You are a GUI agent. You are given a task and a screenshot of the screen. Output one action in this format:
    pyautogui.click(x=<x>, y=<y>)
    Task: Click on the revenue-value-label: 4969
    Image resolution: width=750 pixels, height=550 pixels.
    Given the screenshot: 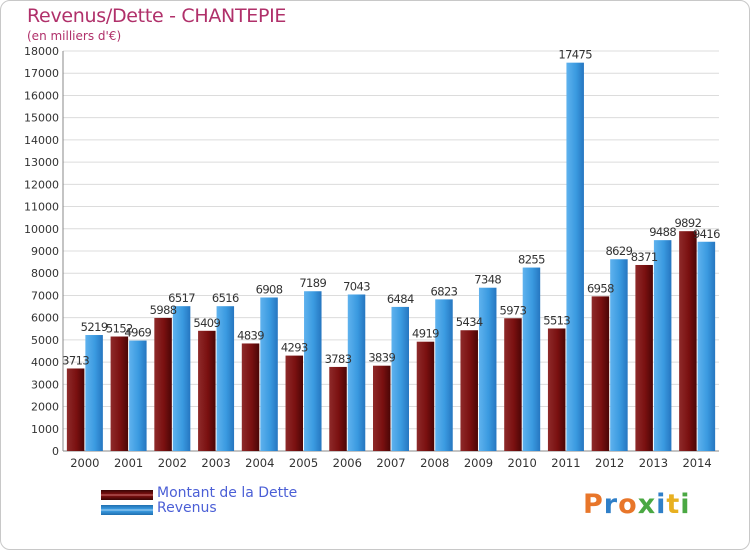 What is the action you would take?
    pyautogui.click(x=137, y=333)
    